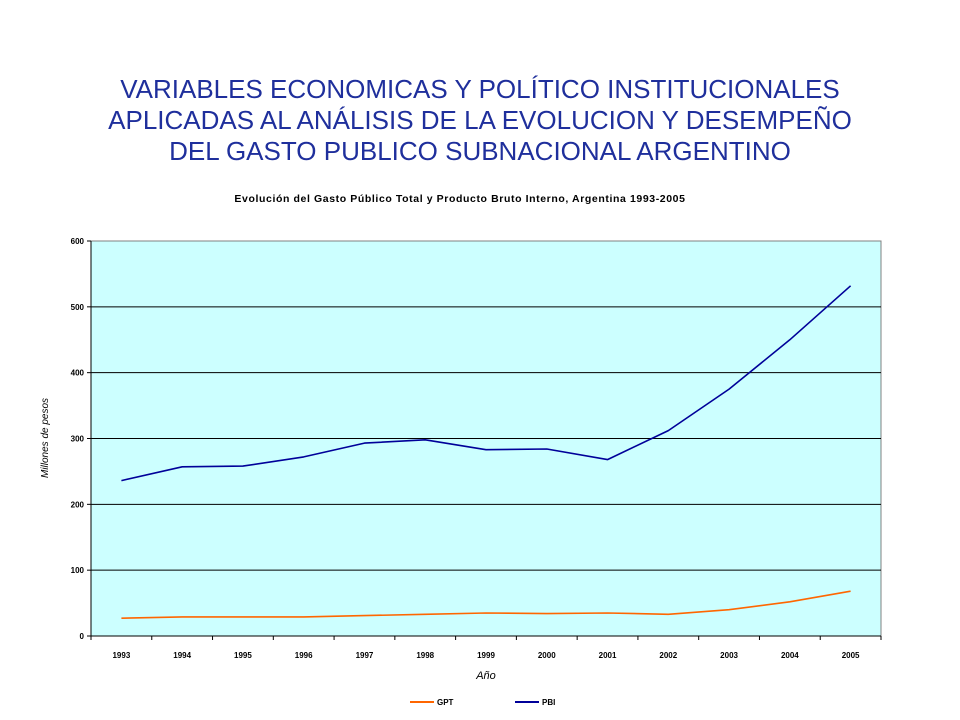 The image size is (960, 720). Describe the element at coordinates (486, 604) in the screenshot. I see `series-line-gpt` at that location.